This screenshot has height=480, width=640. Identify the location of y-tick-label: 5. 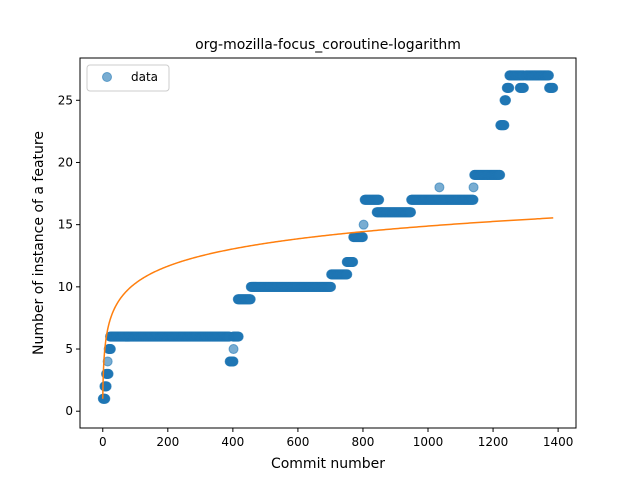
(69, 349).